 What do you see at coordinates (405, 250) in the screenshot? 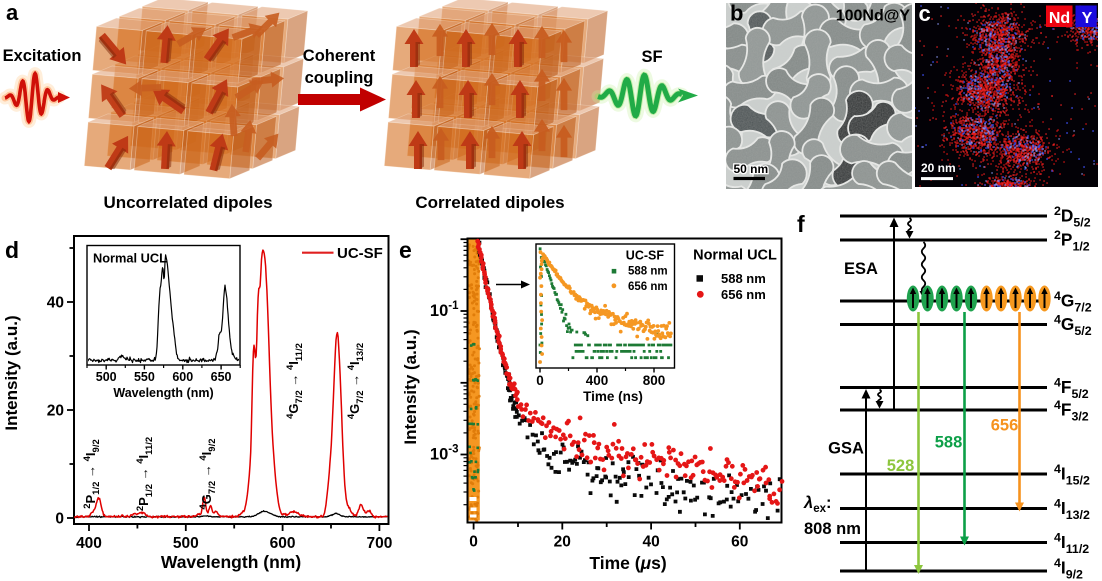
I see `svg-text: e` at bounding box center [405, 250].